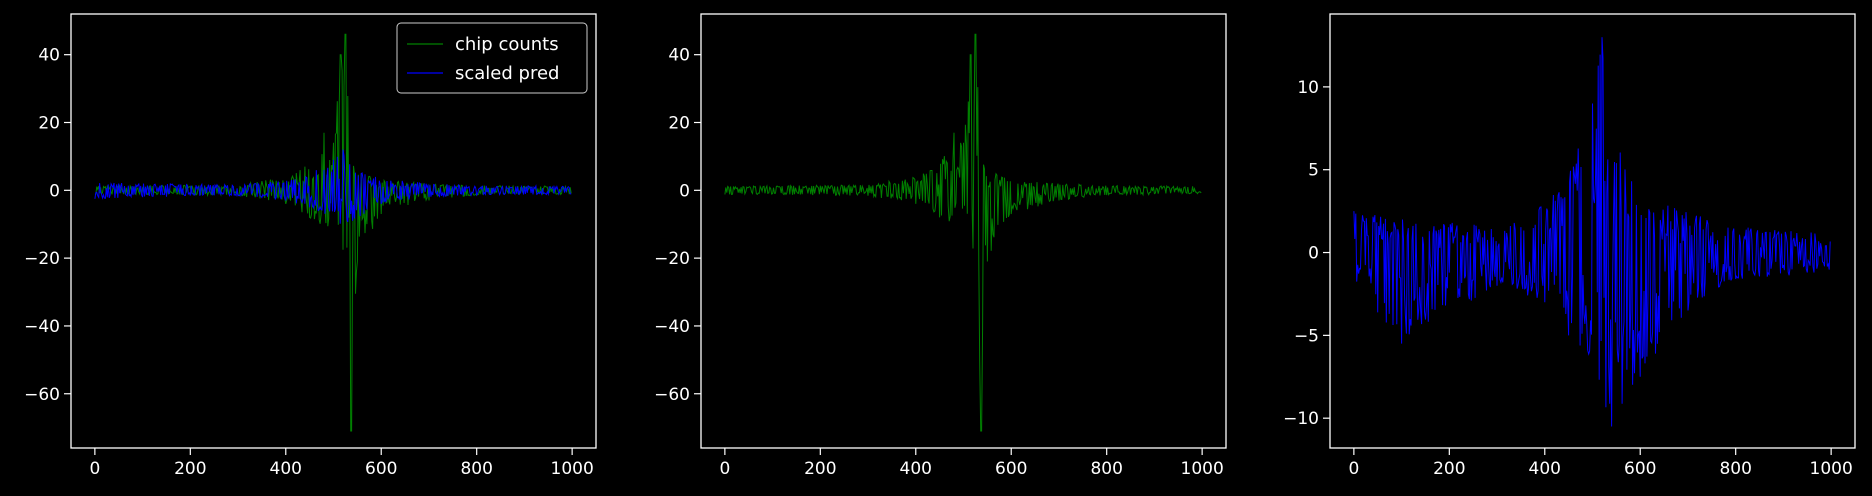 This screenshot has height=496, width=1872. What do you see at coordinates (507, 44) in the screenshot?
I see `legend-label: chip counts` at bounding box center [507, 44].